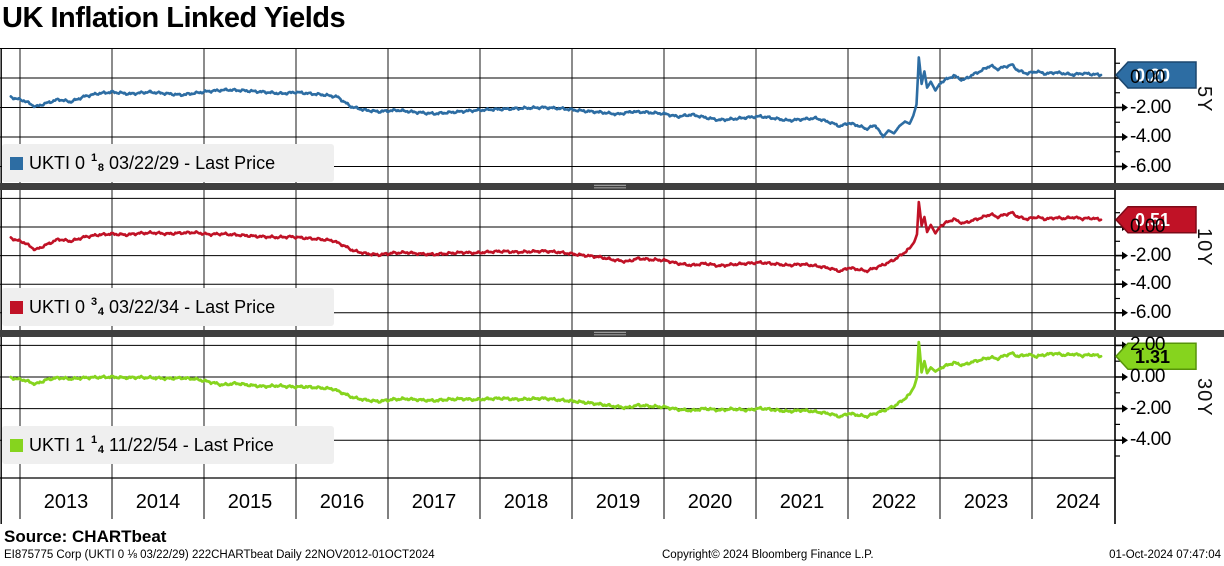  What do you see at coordinates (250, 502) in the screenshot?
I see `year-label: 2015` at bounding box center [250, 502].